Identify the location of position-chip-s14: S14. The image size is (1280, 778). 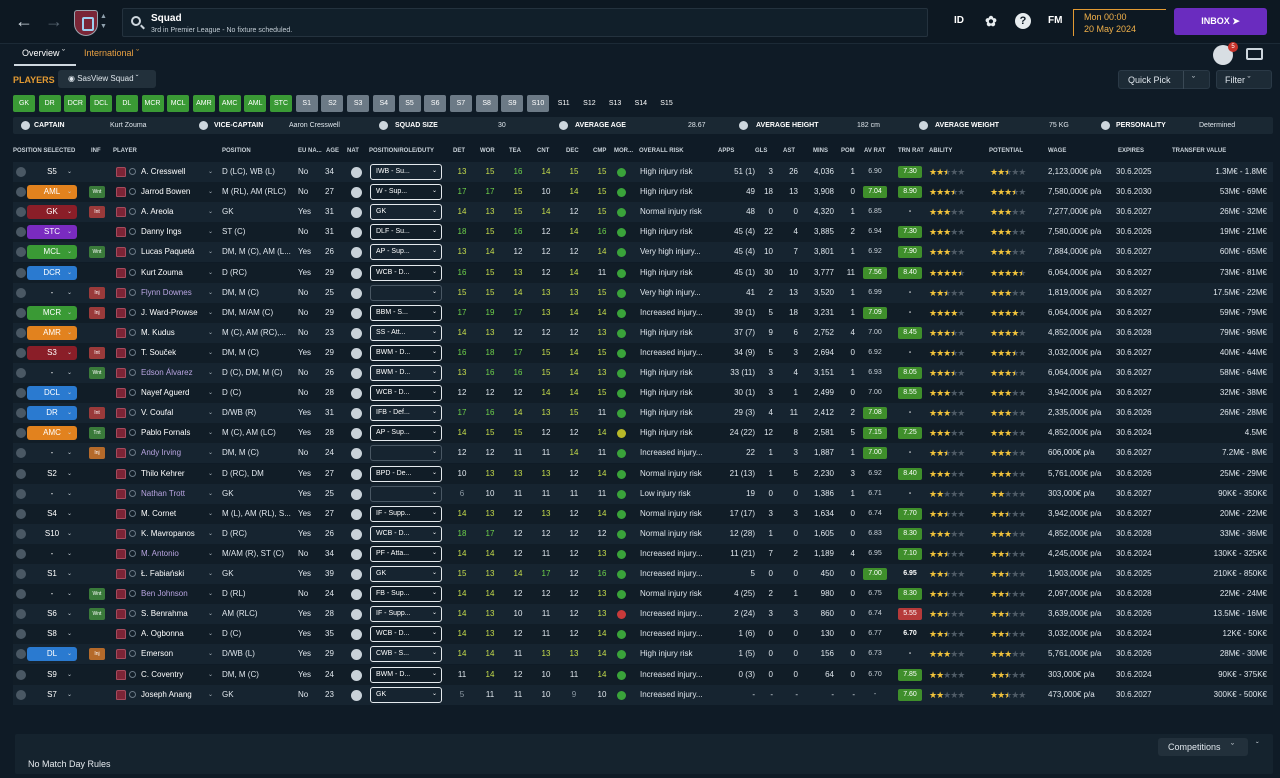
(641, 103).